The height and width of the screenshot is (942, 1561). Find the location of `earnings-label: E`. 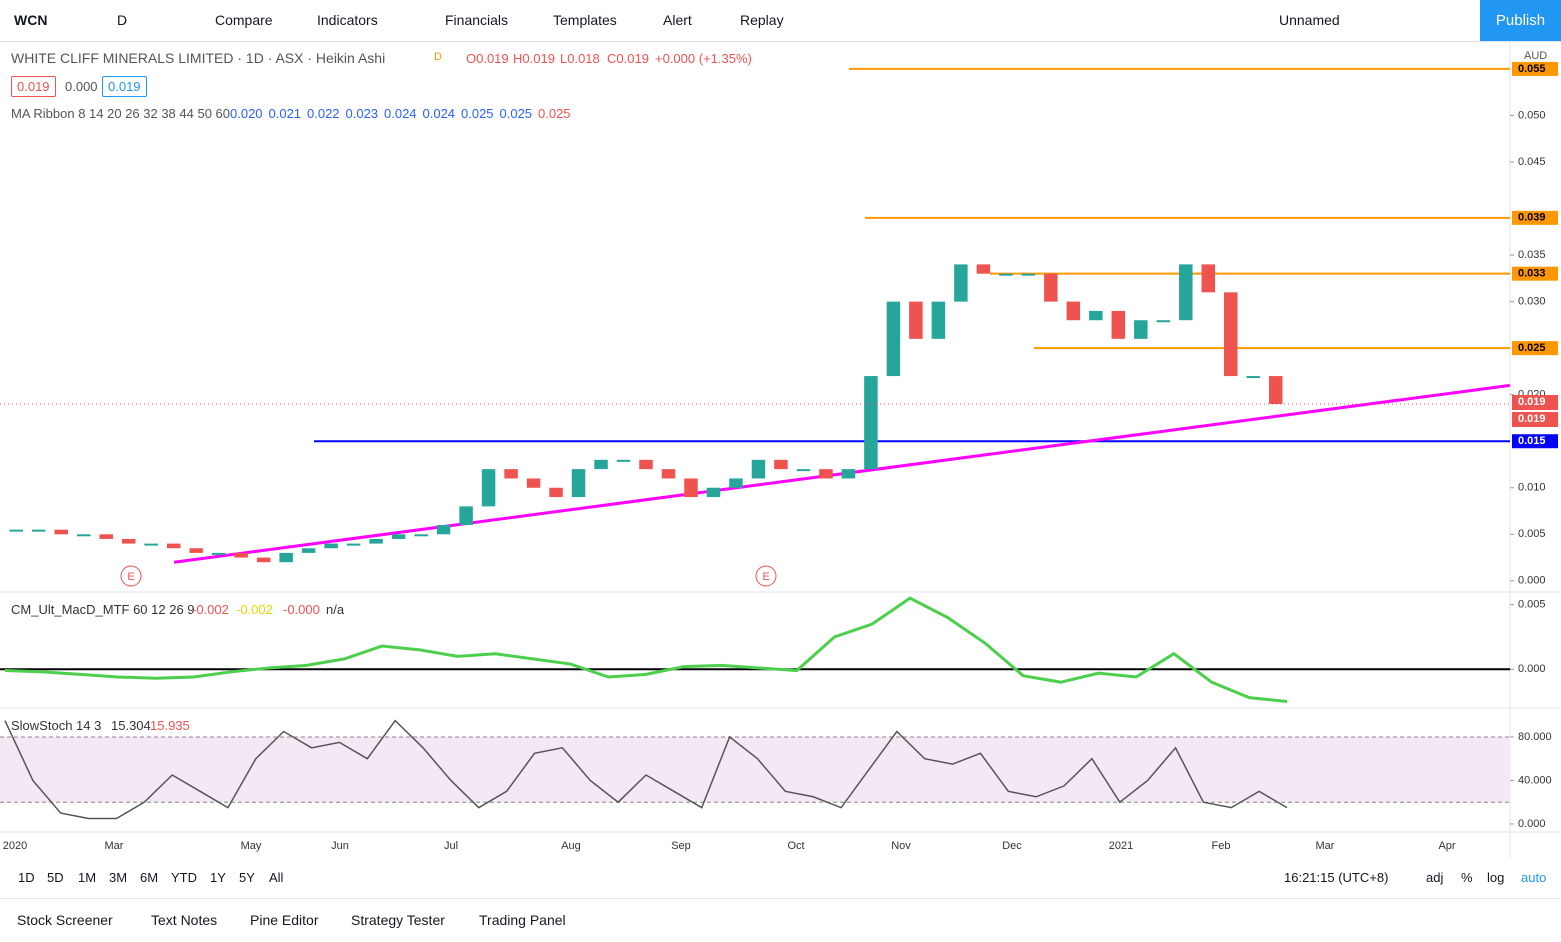

earnings-label: E is located at coordinates (765, 577).